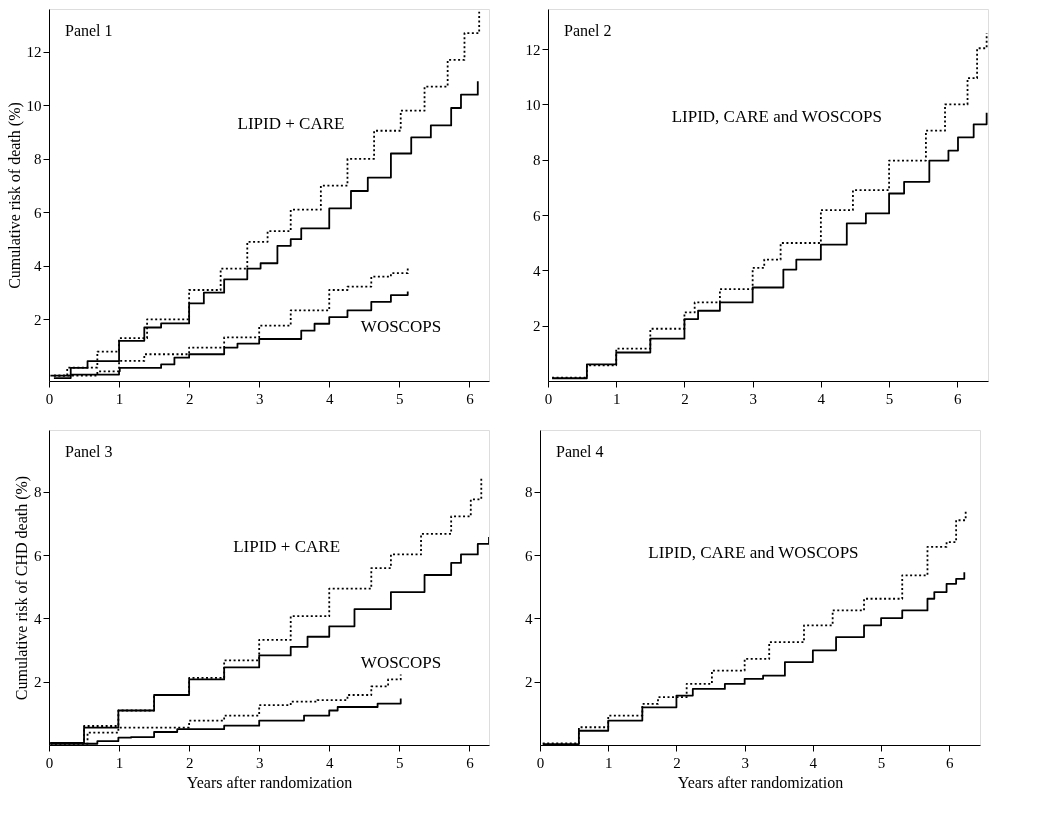  I want to click on text: Panel 3, so click(89, 451).